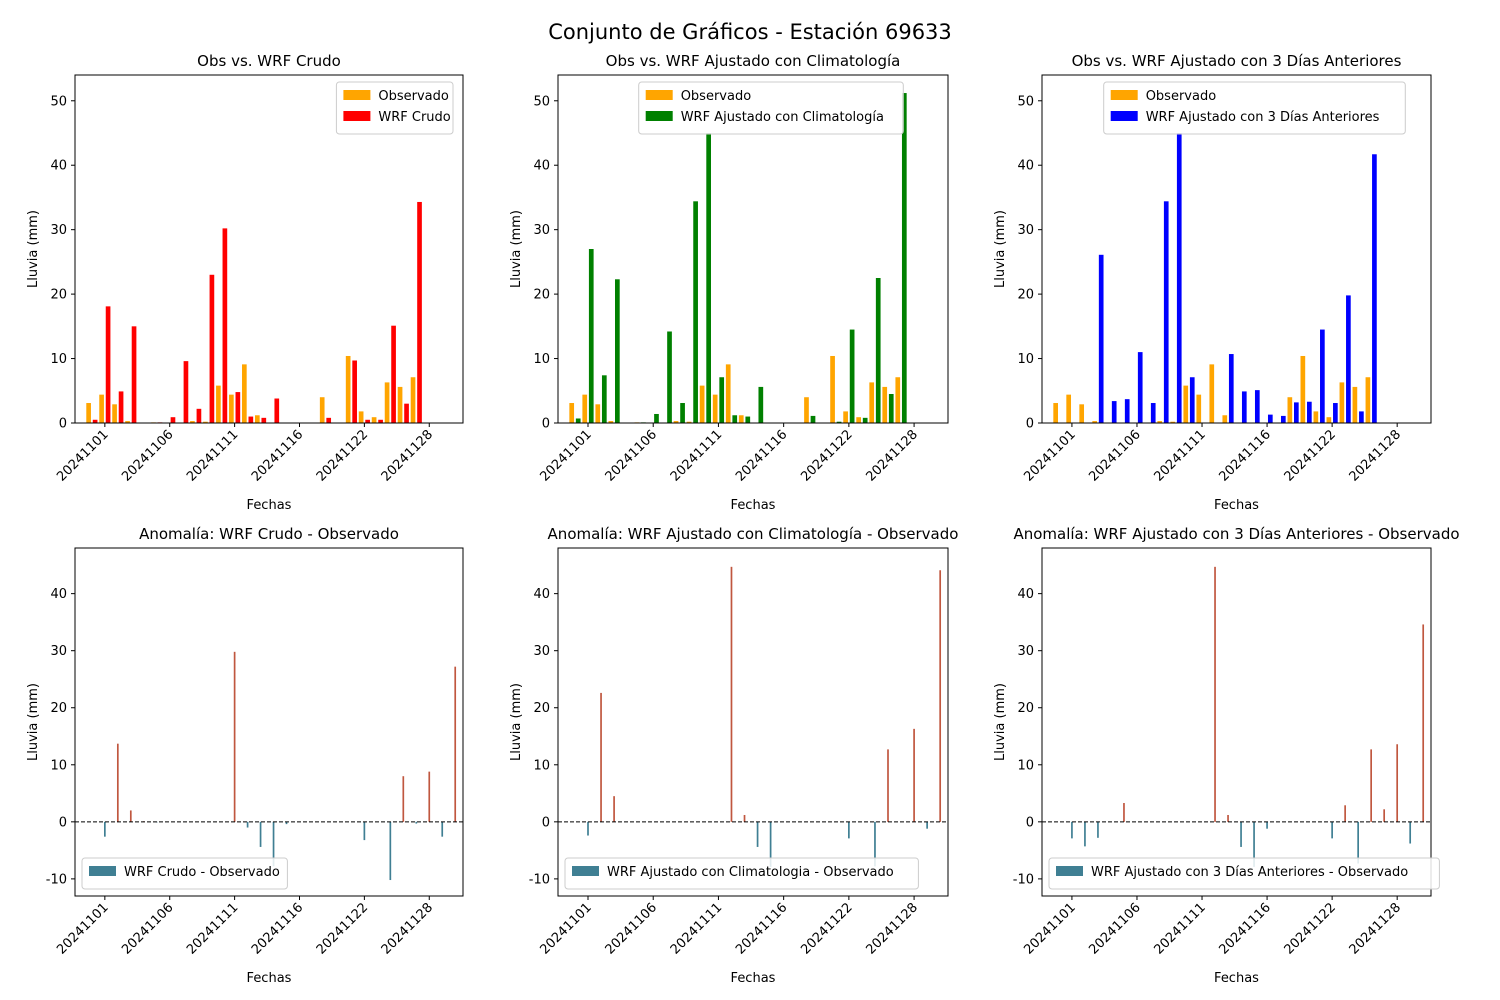 The image size is (1500, 1000). Describe the element at coordinates (269, 534) in the screenshot. I see `subplot-title: Anomalía: WRF Crudo - Observado` at that location.